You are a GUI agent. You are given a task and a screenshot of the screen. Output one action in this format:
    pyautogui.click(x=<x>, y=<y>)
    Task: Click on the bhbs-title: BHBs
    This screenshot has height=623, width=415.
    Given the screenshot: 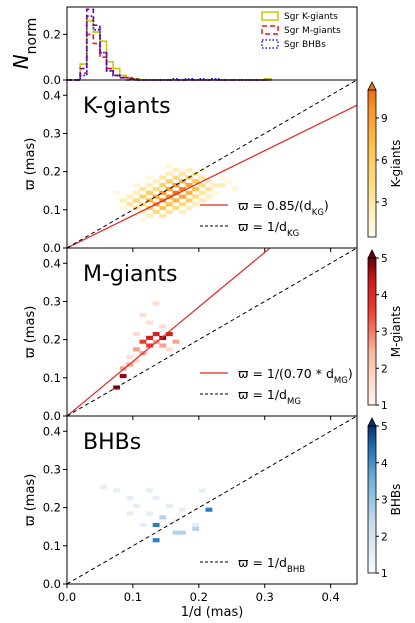 What is the action you would take?
    pyautogui.click(x=112, y=442)
    